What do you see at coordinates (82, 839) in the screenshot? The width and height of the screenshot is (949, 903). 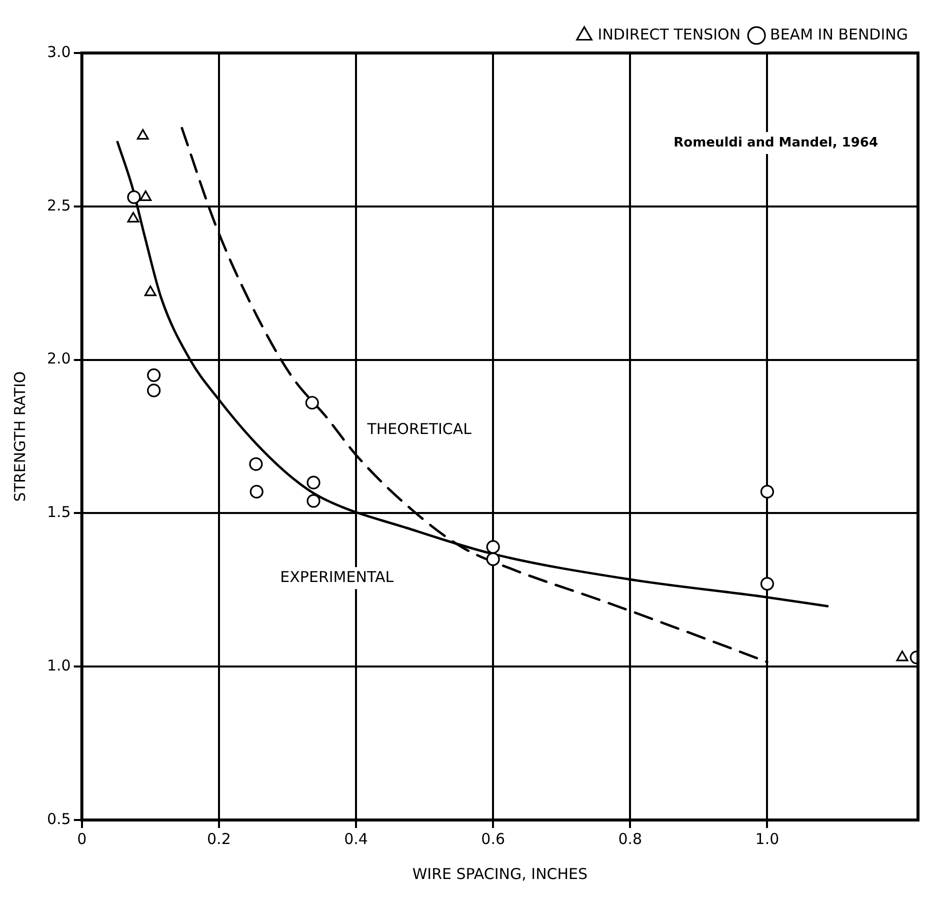 I see `x-tick-label: 0` at bounding box center [82, 839].